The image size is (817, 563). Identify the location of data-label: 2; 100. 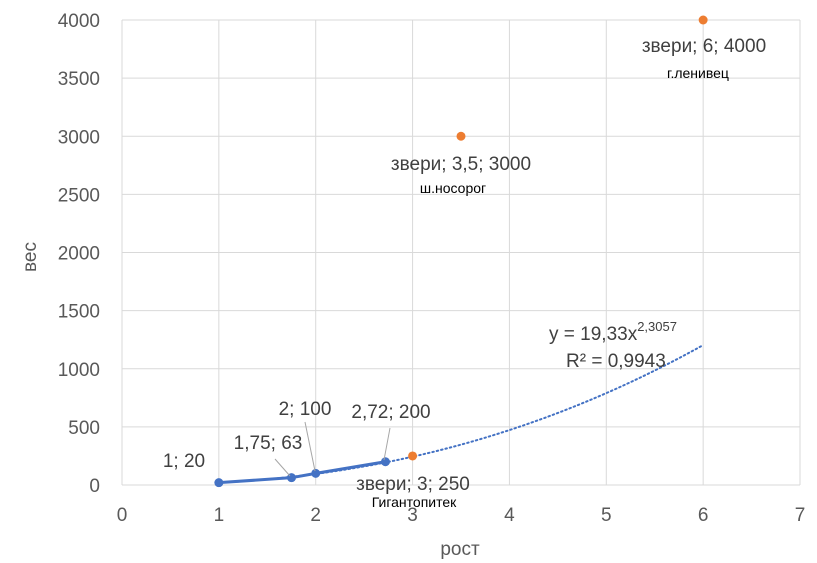
(305, 409).